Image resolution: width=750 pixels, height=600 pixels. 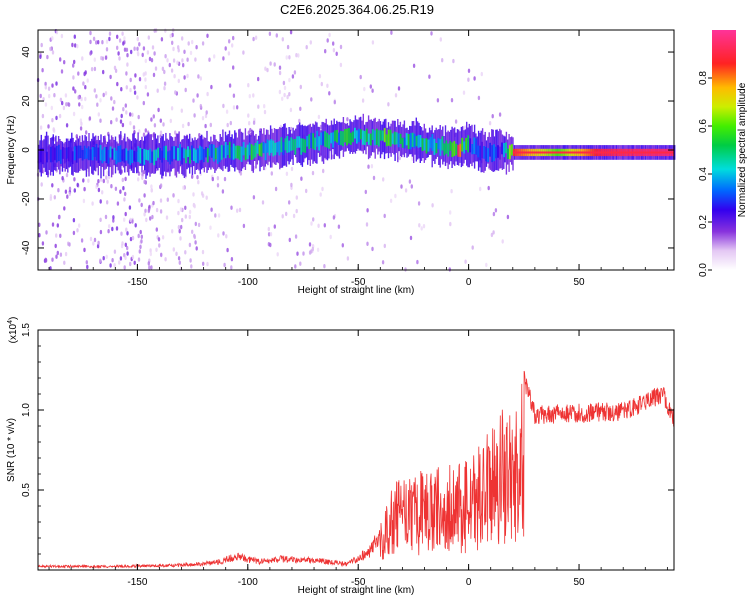 I want to click on snr-x-axis-label: Height of straight line (km), so click(x=356, y=590).